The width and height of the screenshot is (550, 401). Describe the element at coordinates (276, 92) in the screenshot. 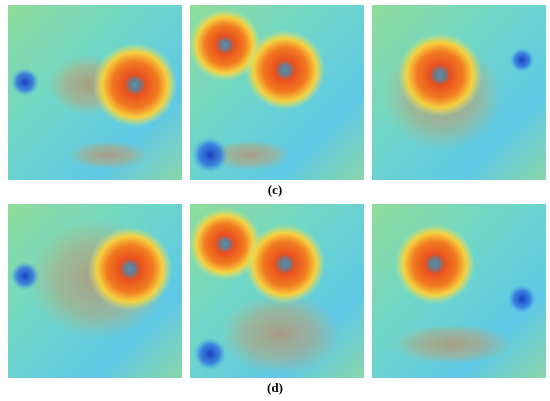

I see `panel-c2` at that location.